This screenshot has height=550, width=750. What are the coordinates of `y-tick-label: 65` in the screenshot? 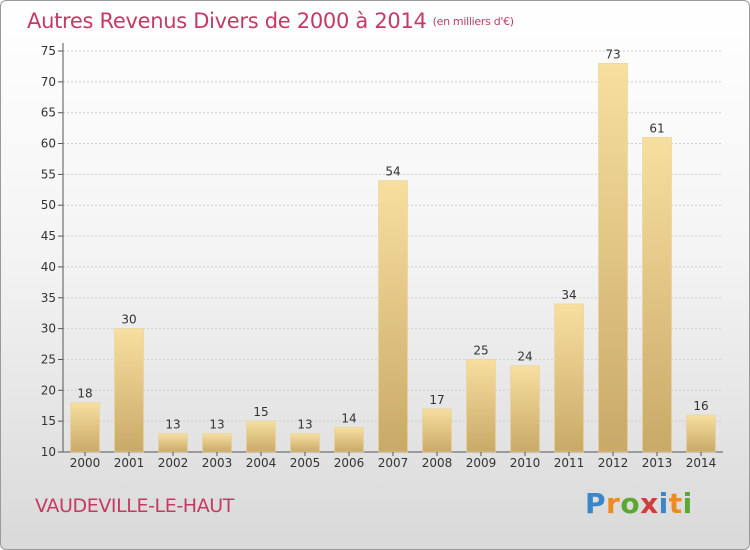 It's located at (48, 113).